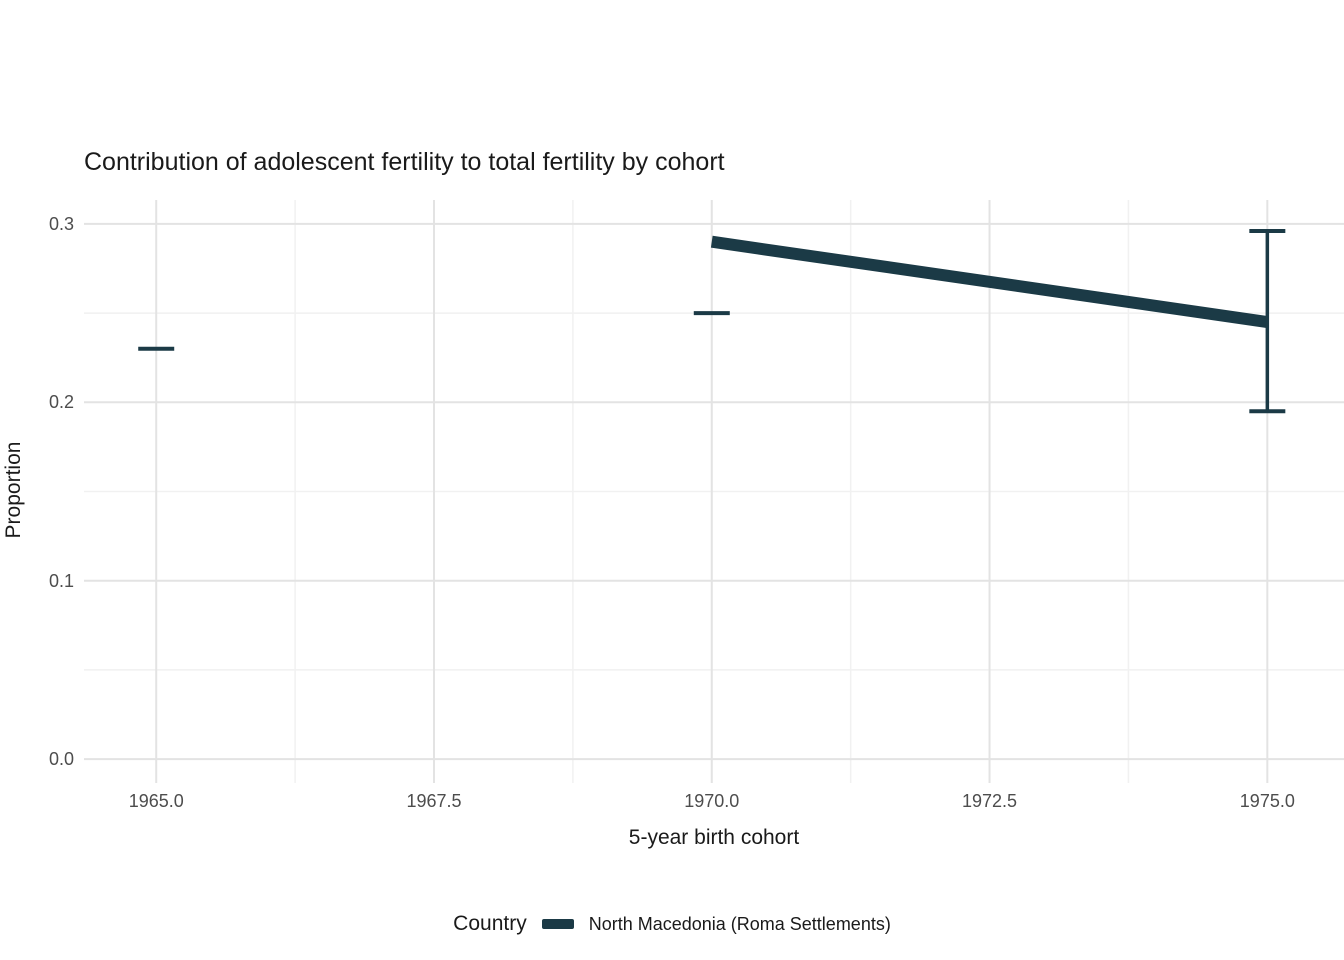 Image resolution: width=1344 pixels, height=960 pixels. Describe the element at coordinates (13, 490) in the screenshot. I see `y-axis-title: Proportion` at that location.